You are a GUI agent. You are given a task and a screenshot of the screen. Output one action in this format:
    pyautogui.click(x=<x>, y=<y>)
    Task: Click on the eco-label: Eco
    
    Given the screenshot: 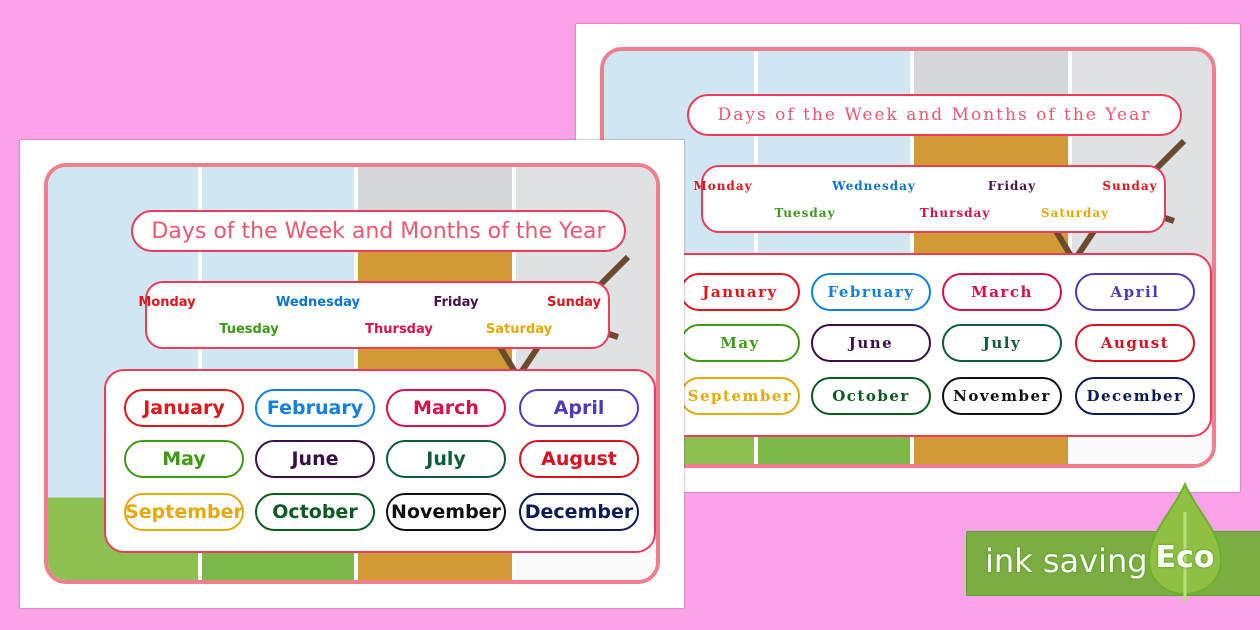 What is the action you would take?
    pyautogui.click(x=1185, y=557)
    